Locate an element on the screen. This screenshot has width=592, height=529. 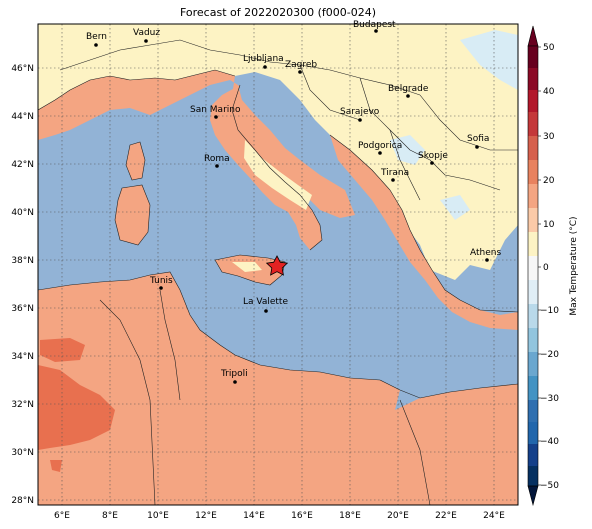
city-tirana: Tirana is located at coordinates (394, 175).